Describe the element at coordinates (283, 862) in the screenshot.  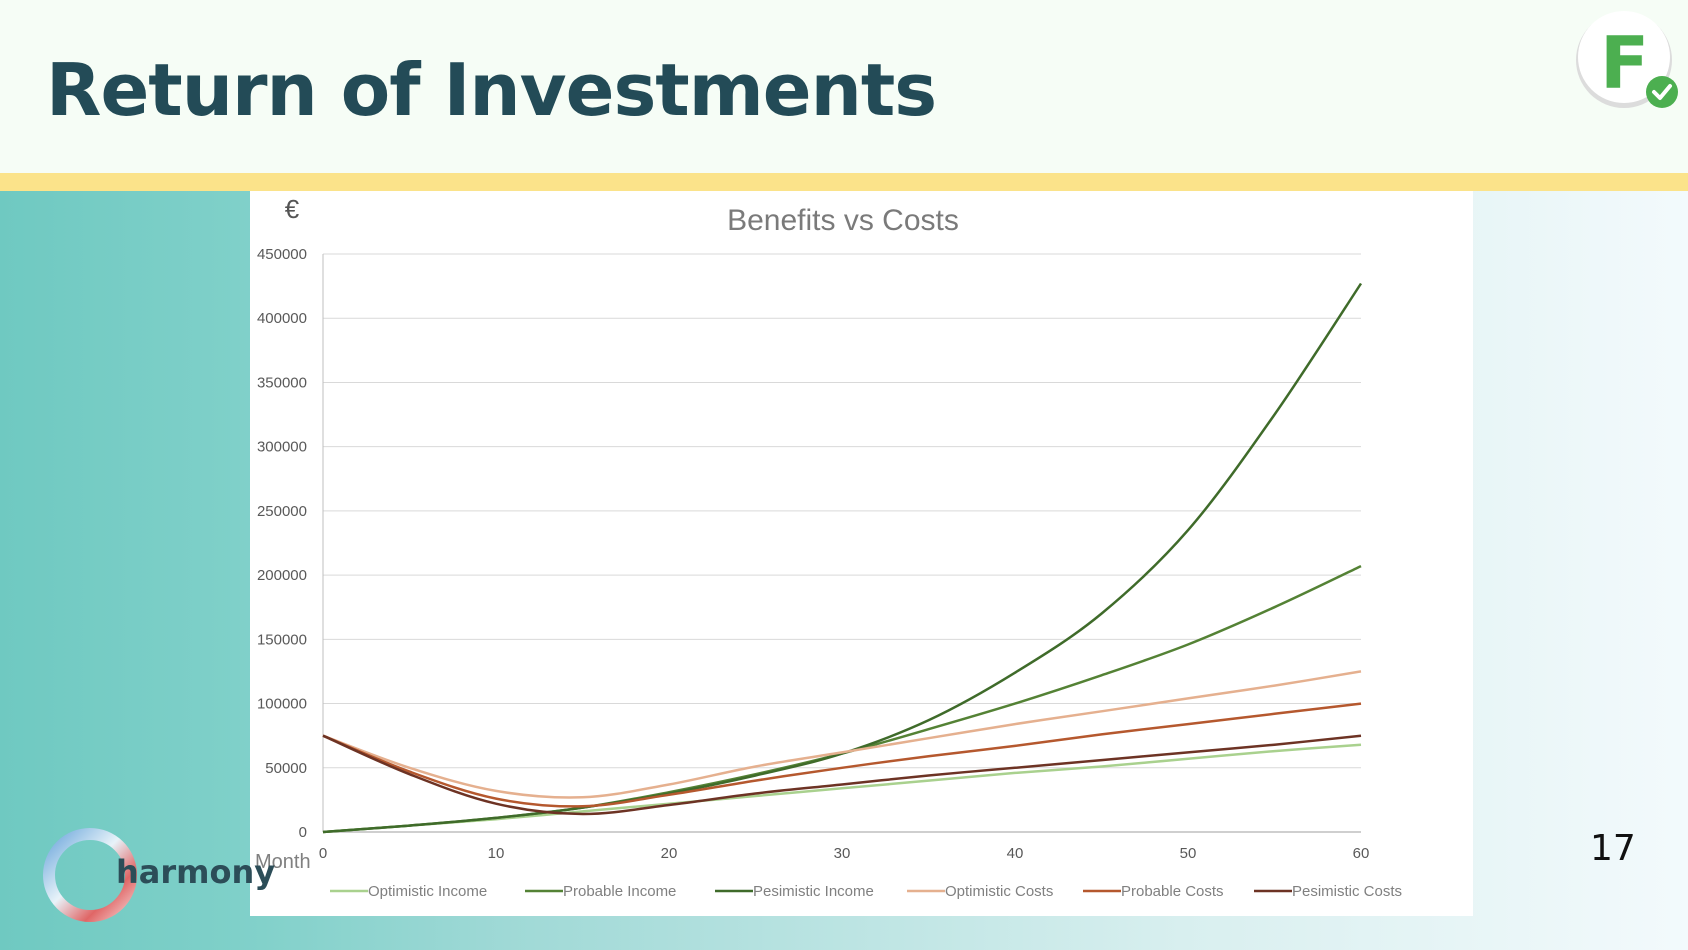
I see `x-axis-label: Month` at that location.